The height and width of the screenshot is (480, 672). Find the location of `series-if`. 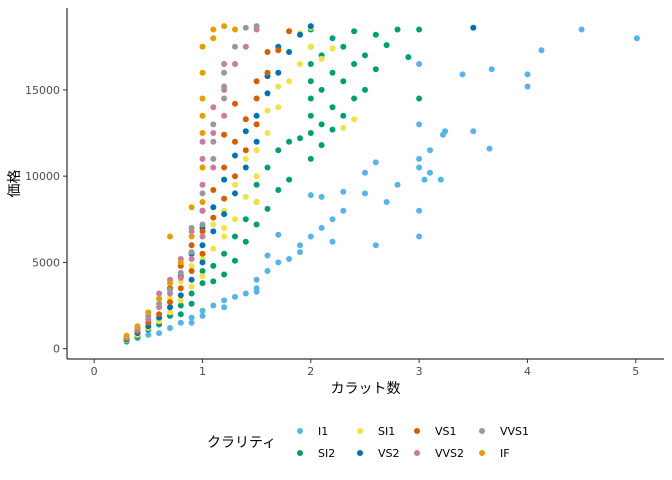

series-if is located at coordinates (180, 181).